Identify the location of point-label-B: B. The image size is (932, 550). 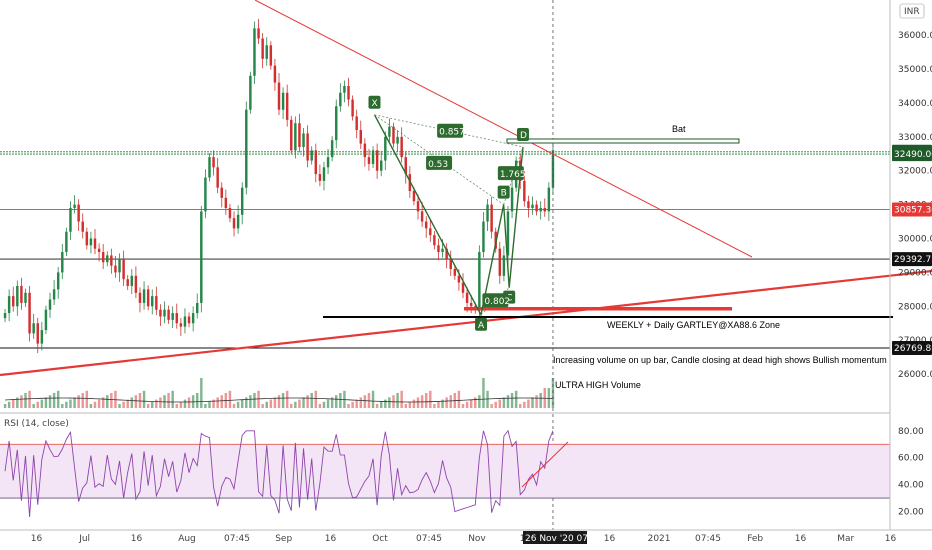
(504, 194).